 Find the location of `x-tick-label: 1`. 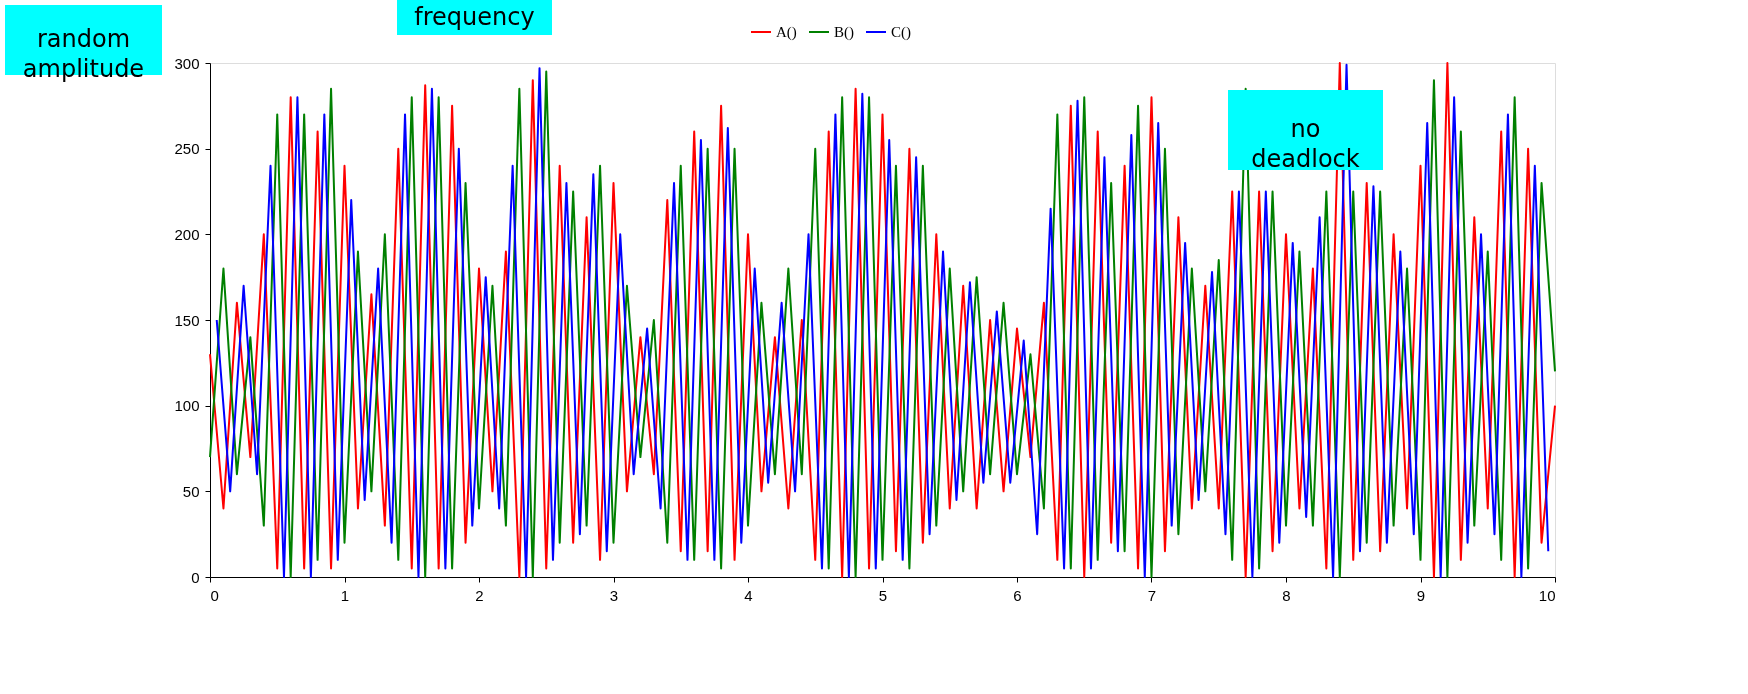

x-tick-label: 1 is located at coordinates (345, 595).